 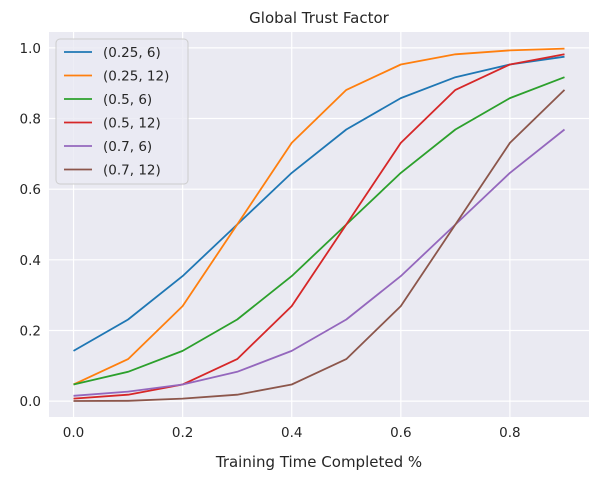 What do you see at coordinates (182, 433) in the screenshot?
I see `x-tick-label: 0.2` at bounding box center [182, 433].